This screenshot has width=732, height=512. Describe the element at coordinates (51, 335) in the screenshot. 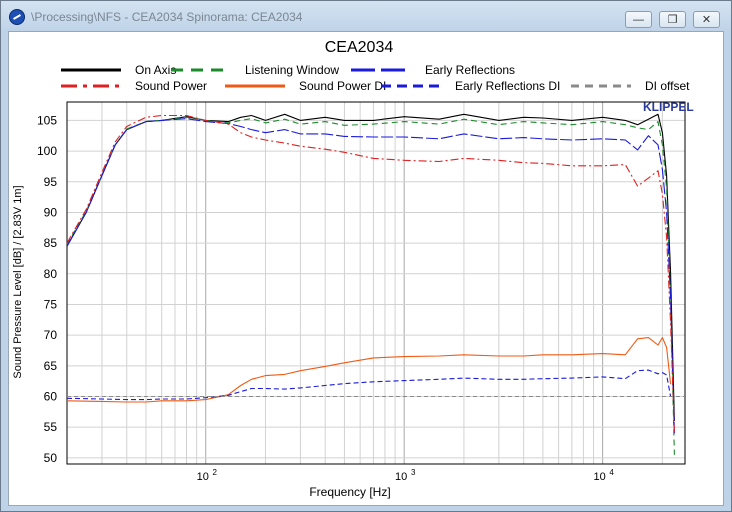

I see `y-tick-label: 70` at that location.